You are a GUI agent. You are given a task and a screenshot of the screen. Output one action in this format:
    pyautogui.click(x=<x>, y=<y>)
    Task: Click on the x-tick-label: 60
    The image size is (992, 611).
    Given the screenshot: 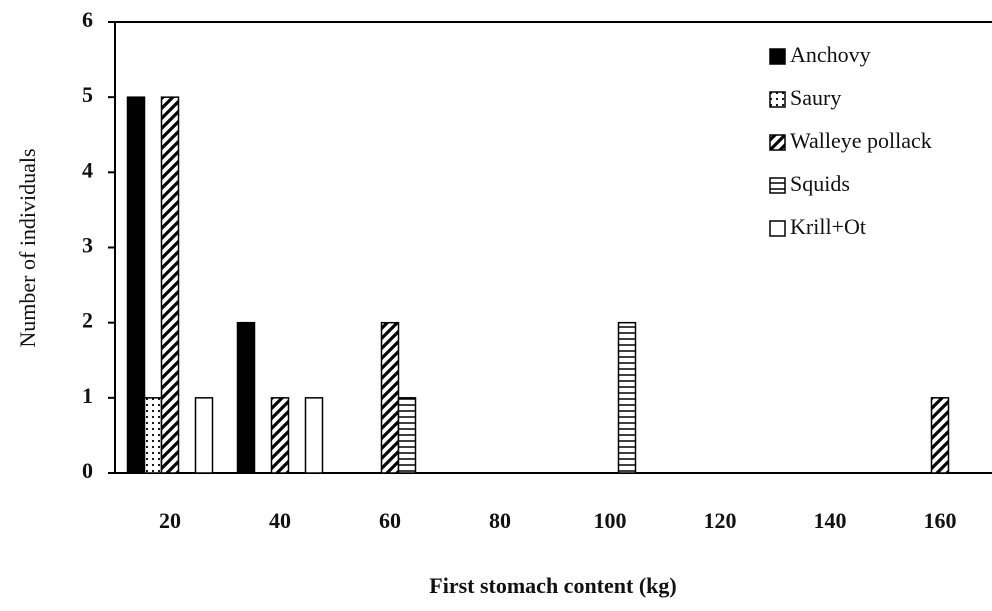 What is the action you would take?
    pyautogui.click(x=390, y=520)
    